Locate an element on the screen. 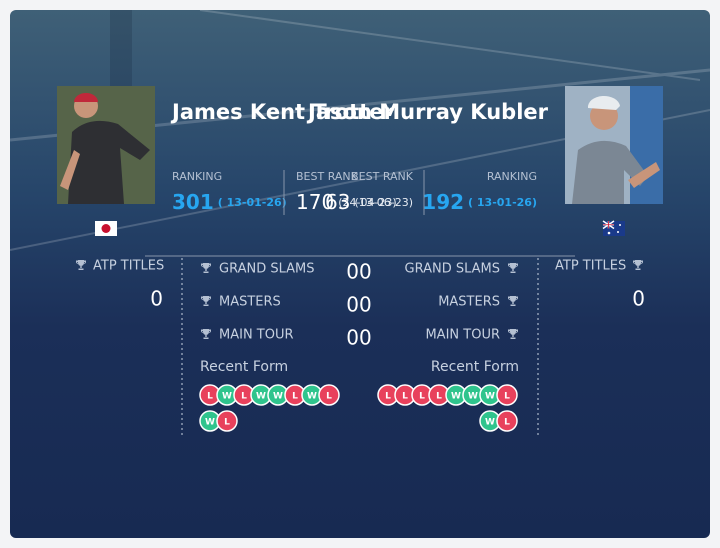 The width and height of the screenshot is (720, 548). recent-form: L W L W W L W LW LL L L L W W W LW L is located at coordinates (358, 408).